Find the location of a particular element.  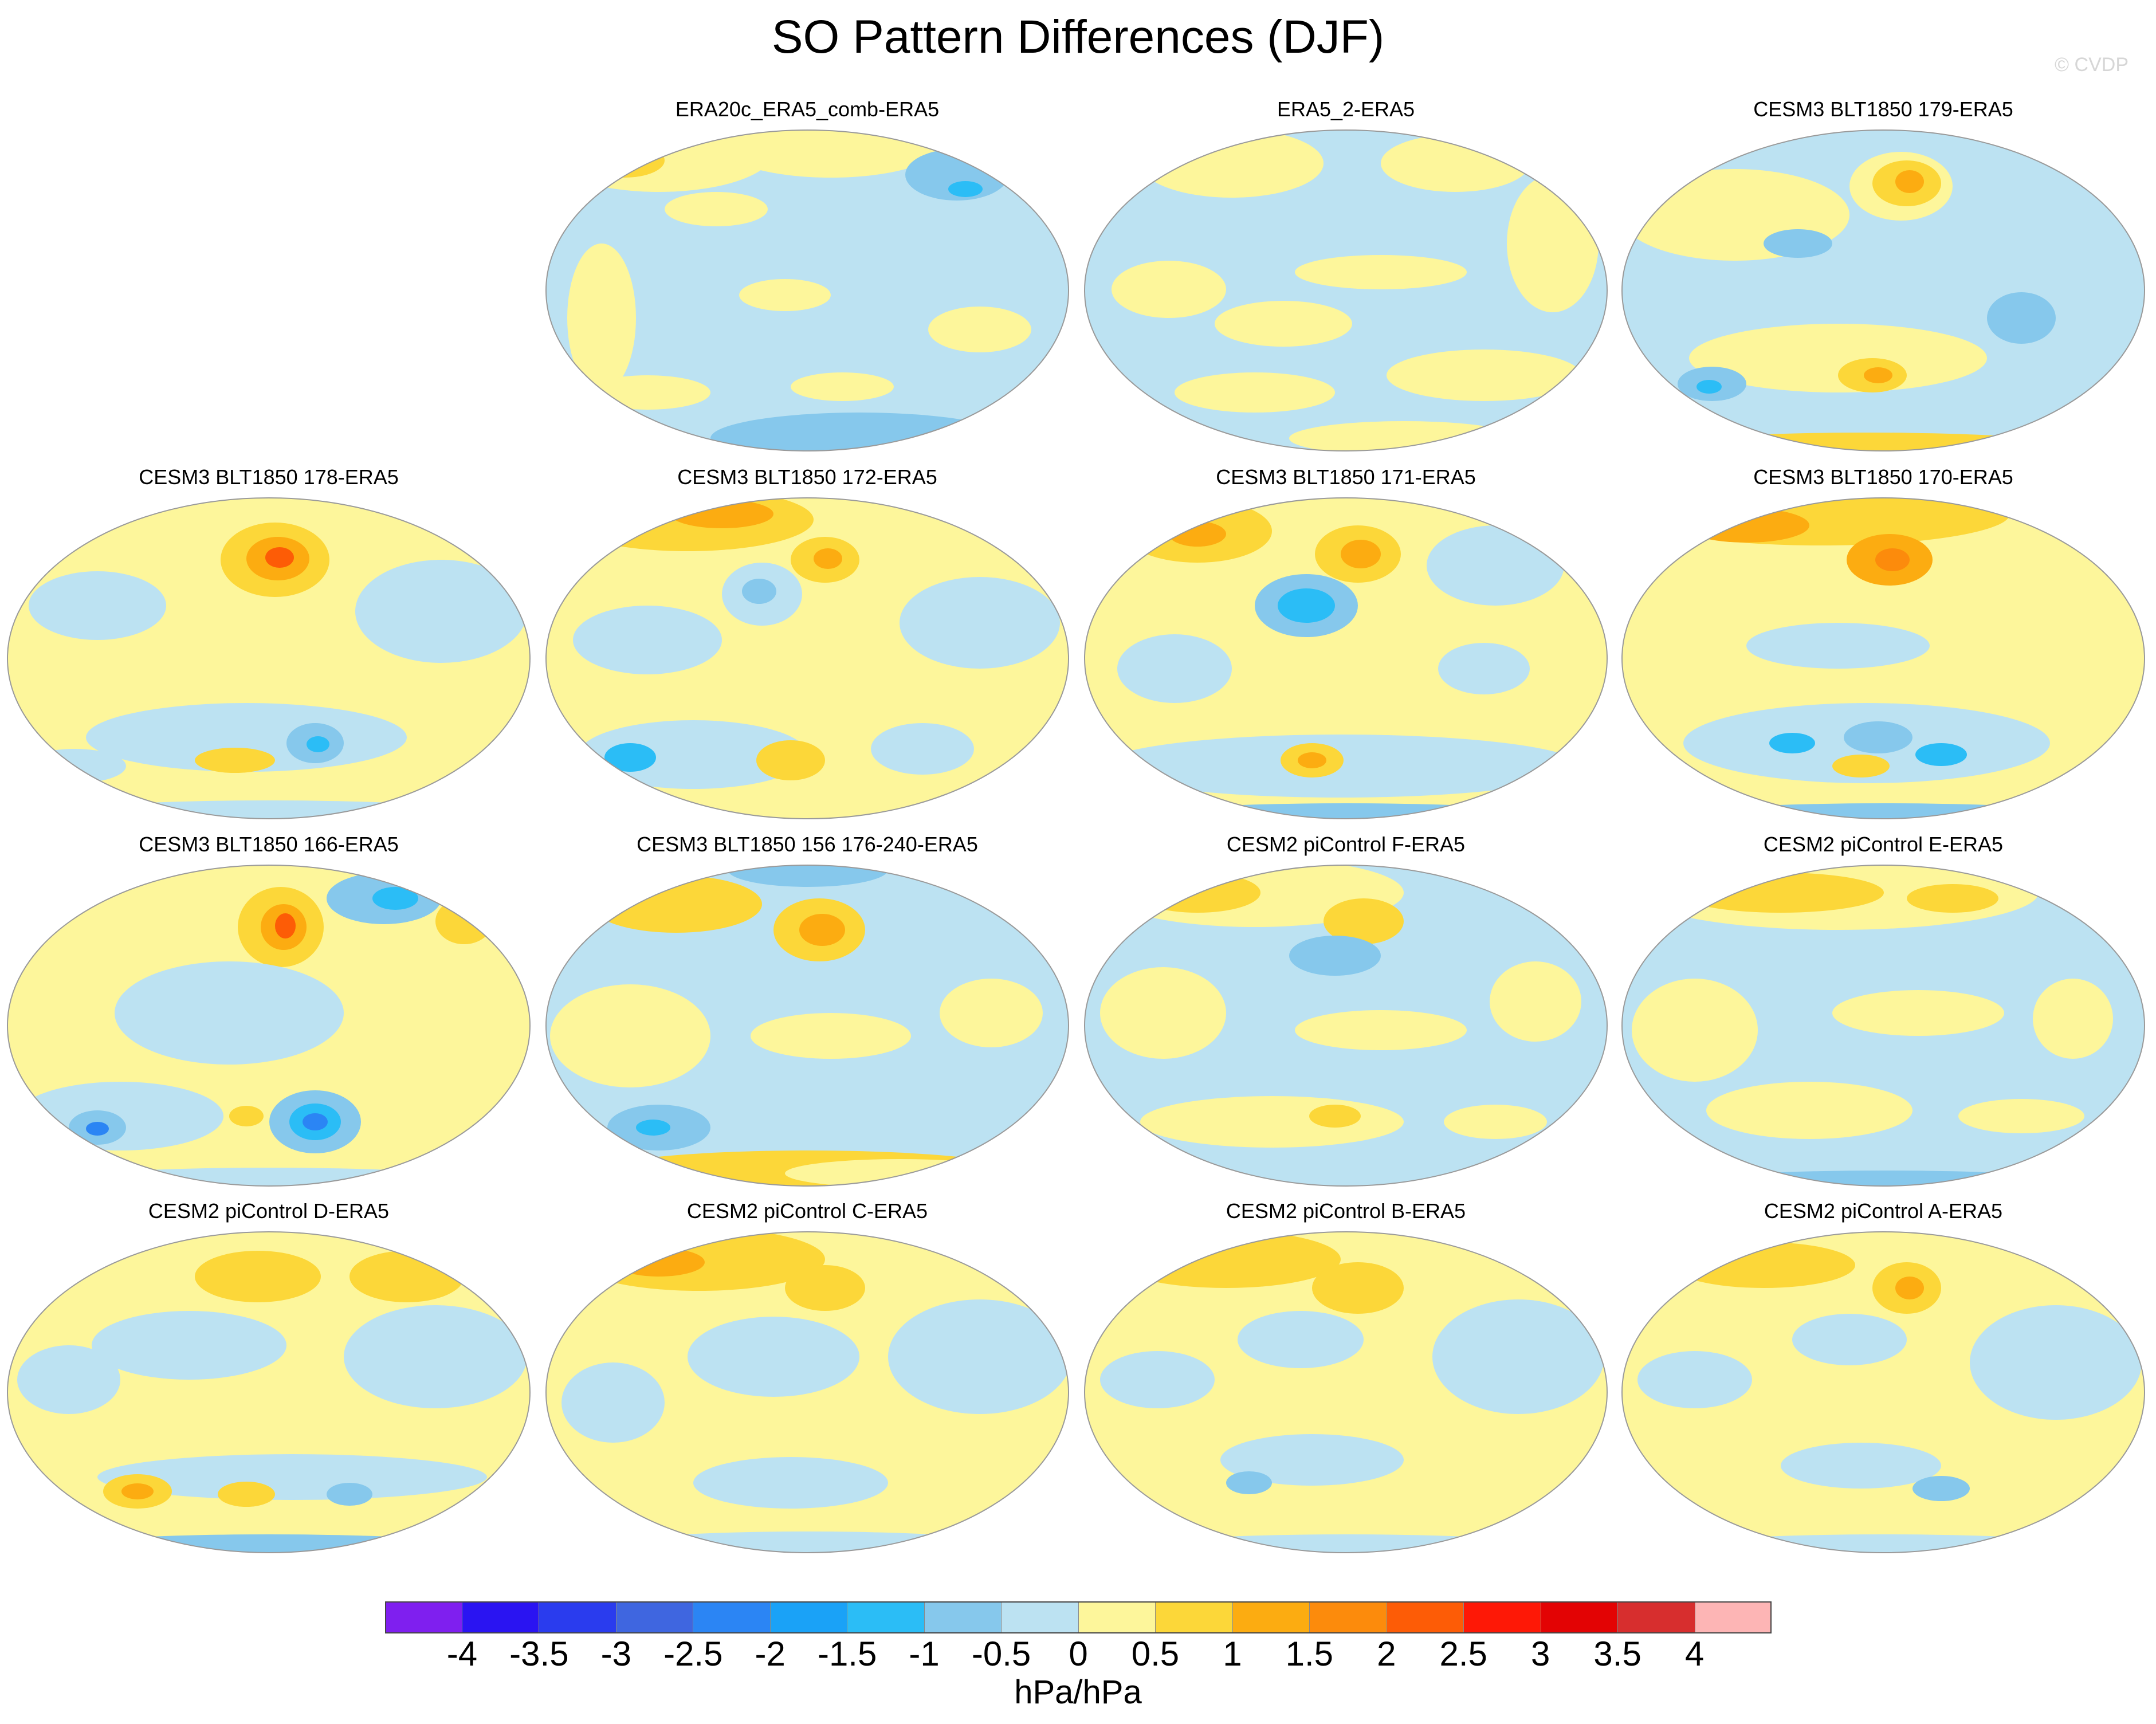

map-panel: CESM2 piControl D-ERA5 is located at coordinates (269, 1382).